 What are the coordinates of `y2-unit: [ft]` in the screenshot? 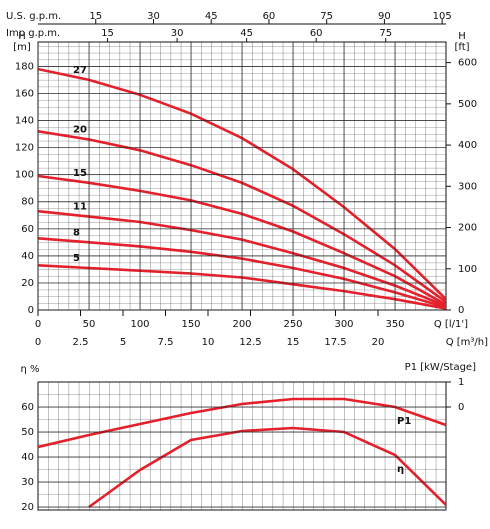 It's located at (461, 47).